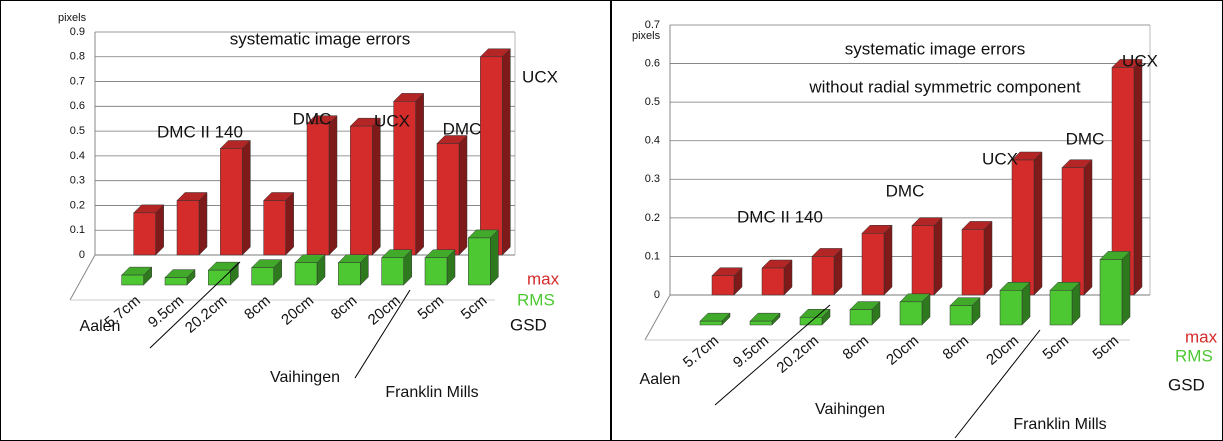 The image size is (1223, 441). What do you see at coordinates (1002, 350) in the screenshot?
I see `x-tick-label: 20cm` at bounding box center [1002, 350].